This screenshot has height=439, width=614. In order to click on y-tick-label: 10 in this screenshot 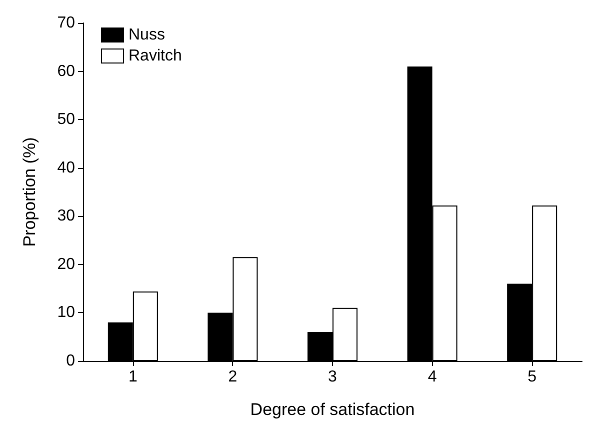, I will do `click(66, 313)`.